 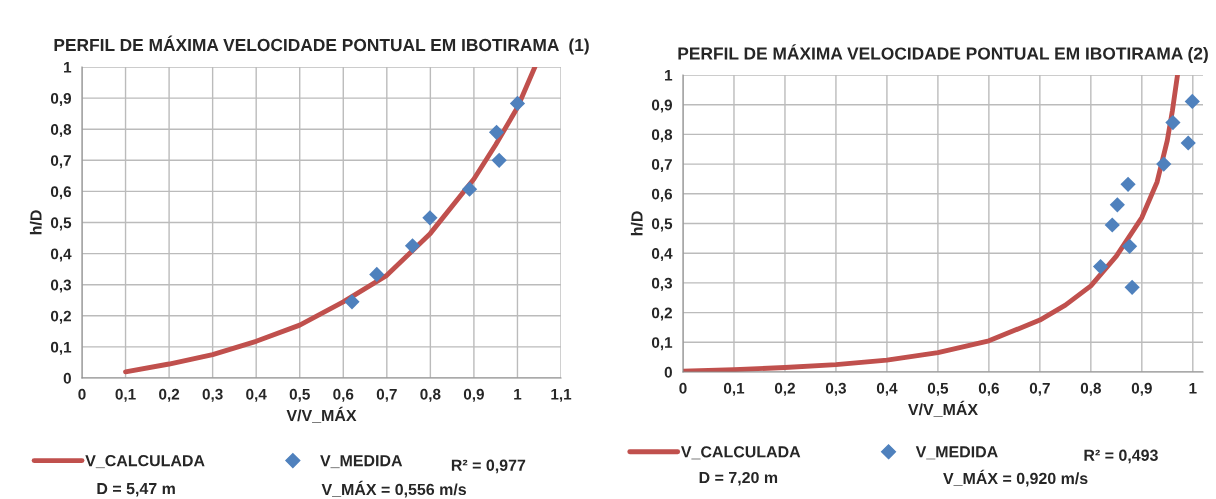 I want to click on chart-title: PERFIL DE MÁXIMA VELOCIDADE PONTUAL EM IBOTIRAMA (2), so click(x=943, y=54).